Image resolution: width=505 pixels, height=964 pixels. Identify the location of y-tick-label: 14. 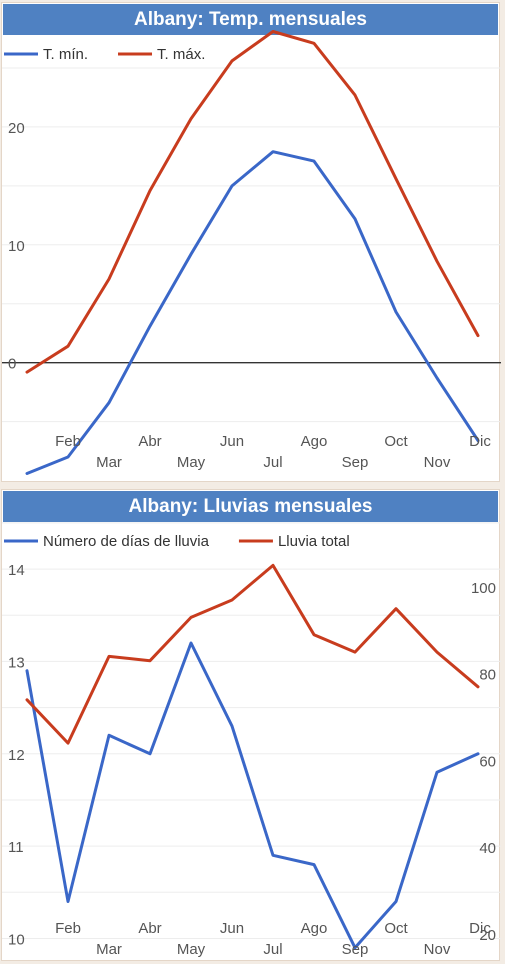
(16, 570).